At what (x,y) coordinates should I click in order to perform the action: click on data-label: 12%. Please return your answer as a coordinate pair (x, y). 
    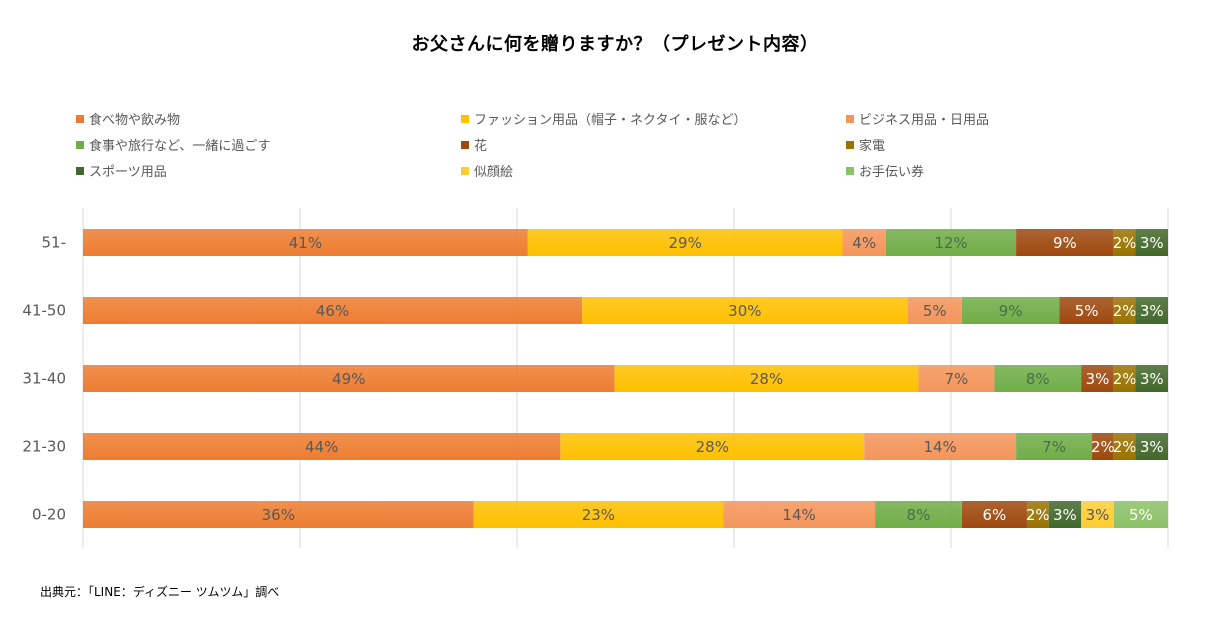
    Looking at the image, I should click on (950, 243).